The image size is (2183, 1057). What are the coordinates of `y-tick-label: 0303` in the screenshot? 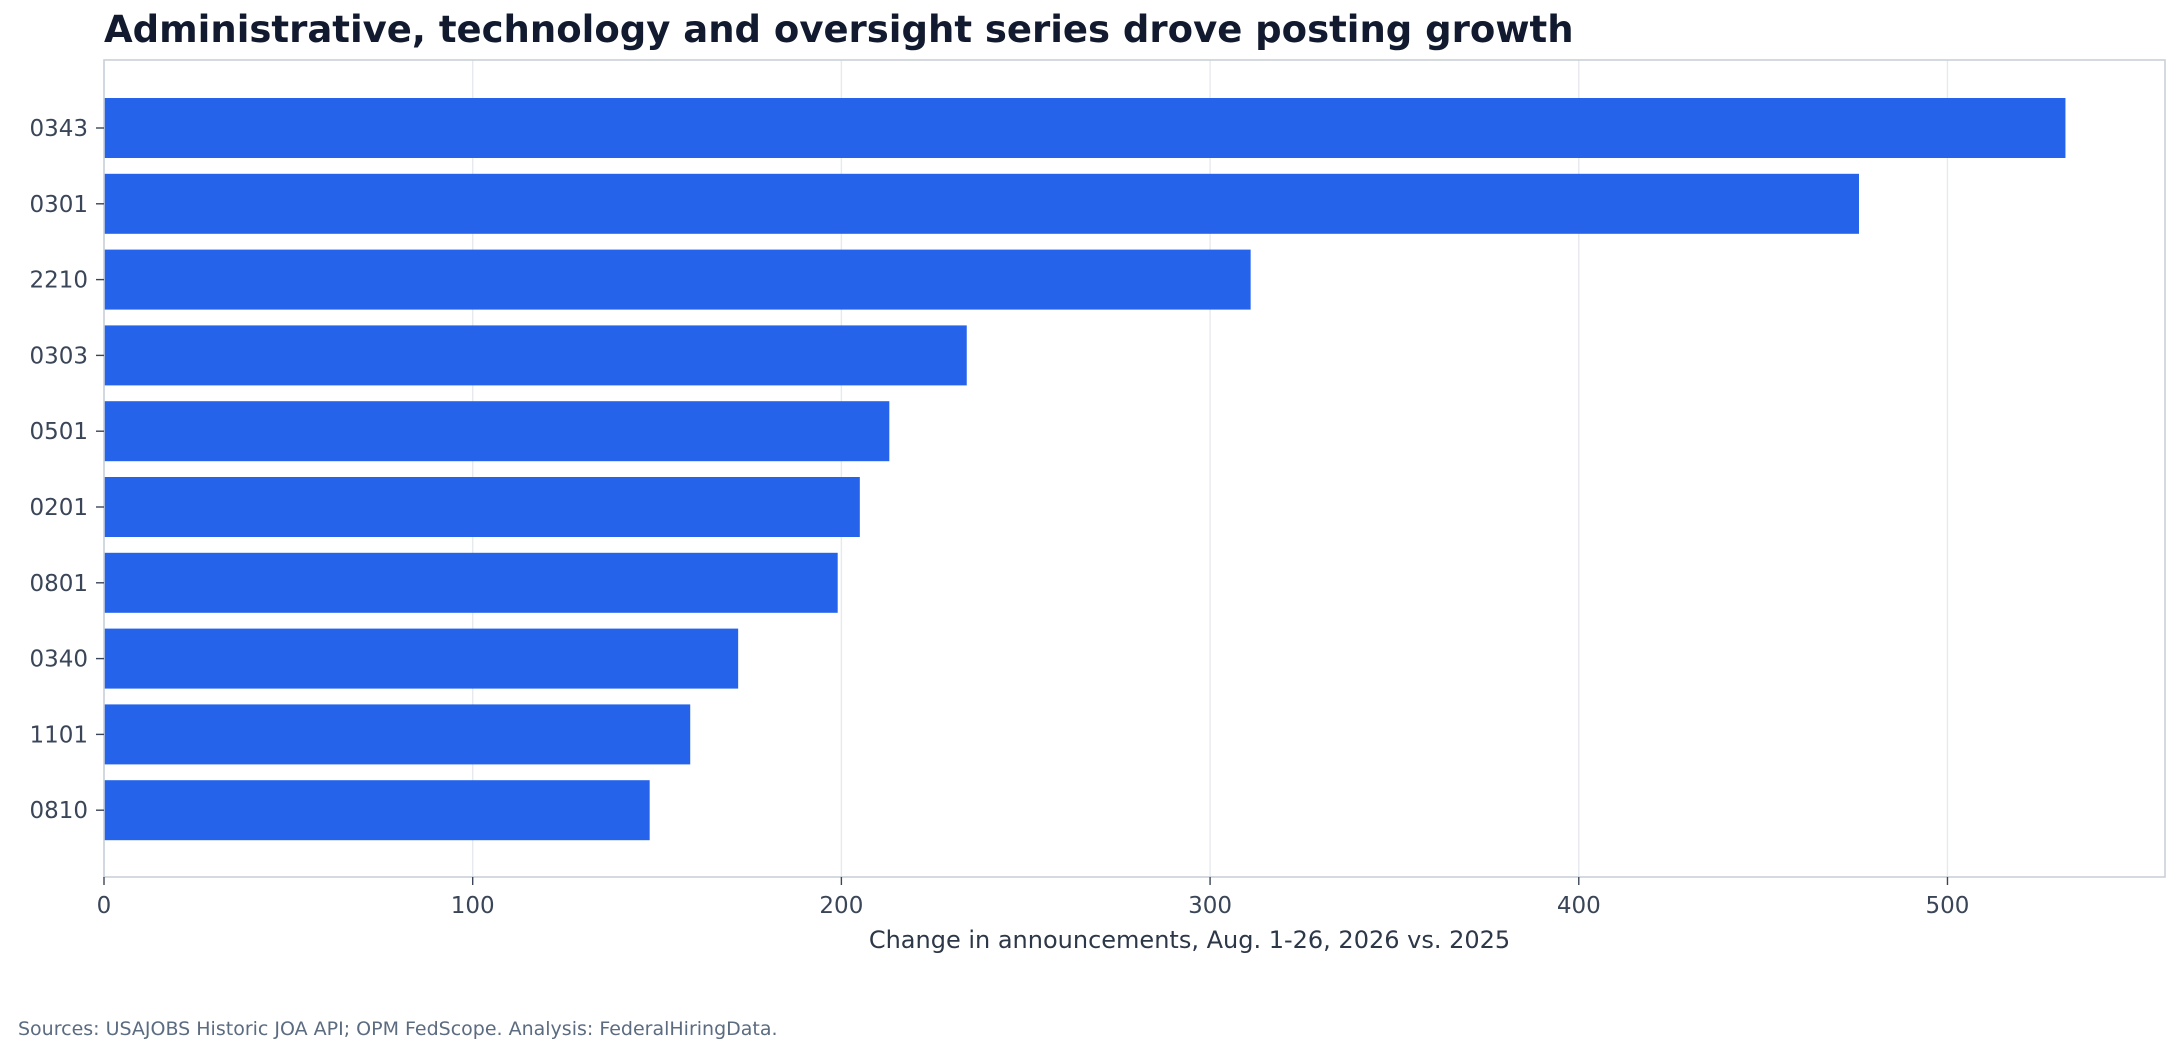 It's located at (58, 356).